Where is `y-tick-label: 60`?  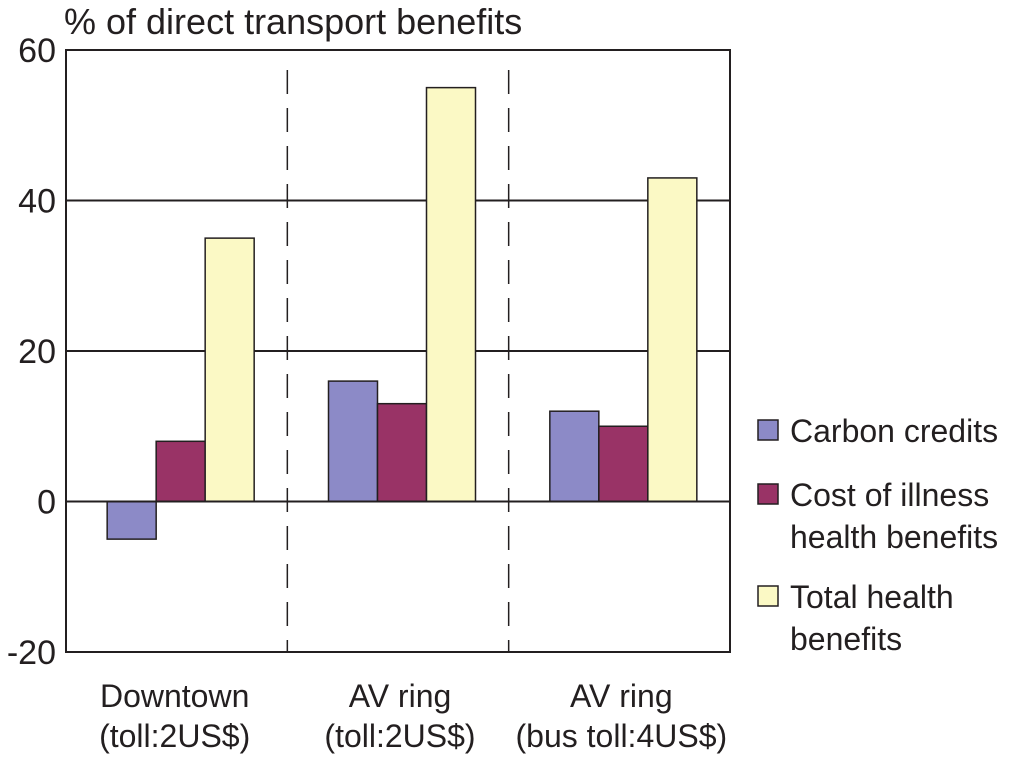 y-tick-label: 60 is located at coordinates (37, 51).